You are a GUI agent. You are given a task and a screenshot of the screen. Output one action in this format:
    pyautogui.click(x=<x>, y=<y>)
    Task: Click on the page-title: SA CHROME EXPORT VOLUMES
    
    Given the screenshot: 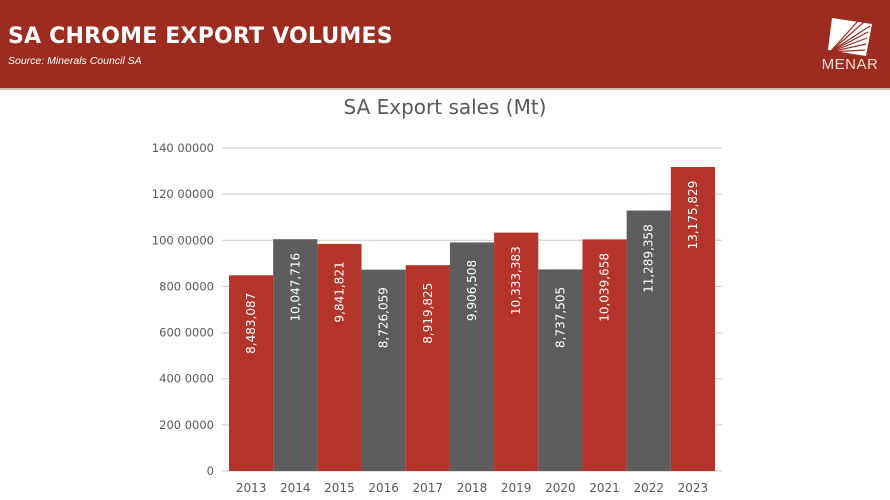 What is the action you would take?
    pyautogui.click(x=200, y=36)
    